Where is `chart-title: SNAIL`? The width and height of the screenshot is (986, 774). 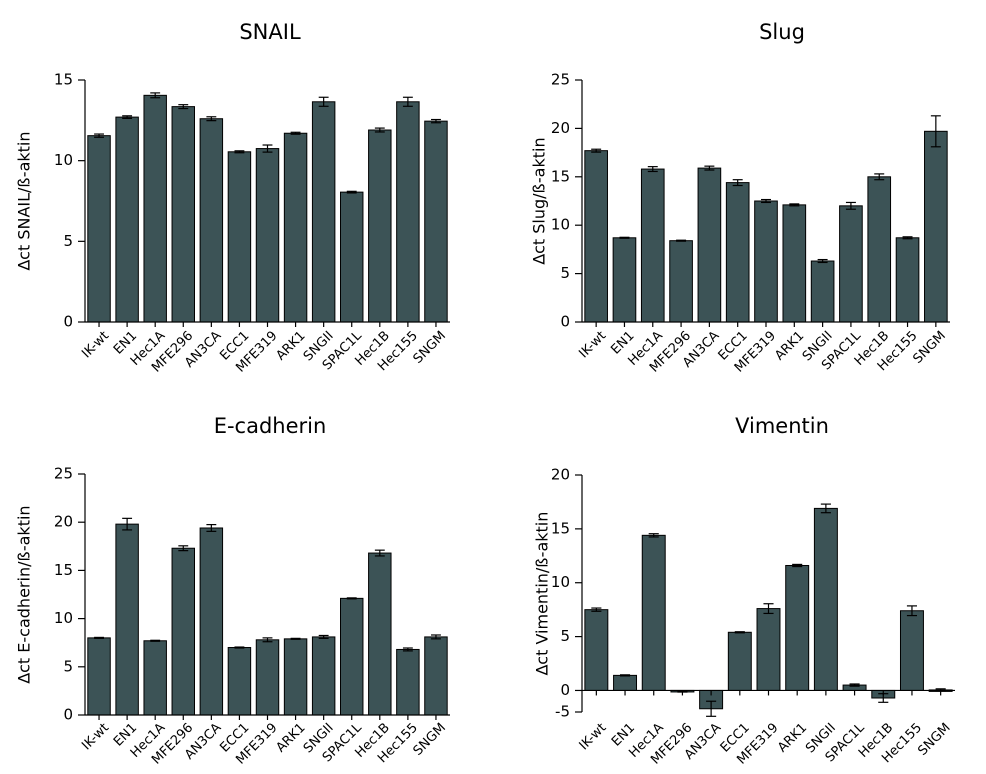
chart-title: SNAIL is located at coordinates (270, 32).